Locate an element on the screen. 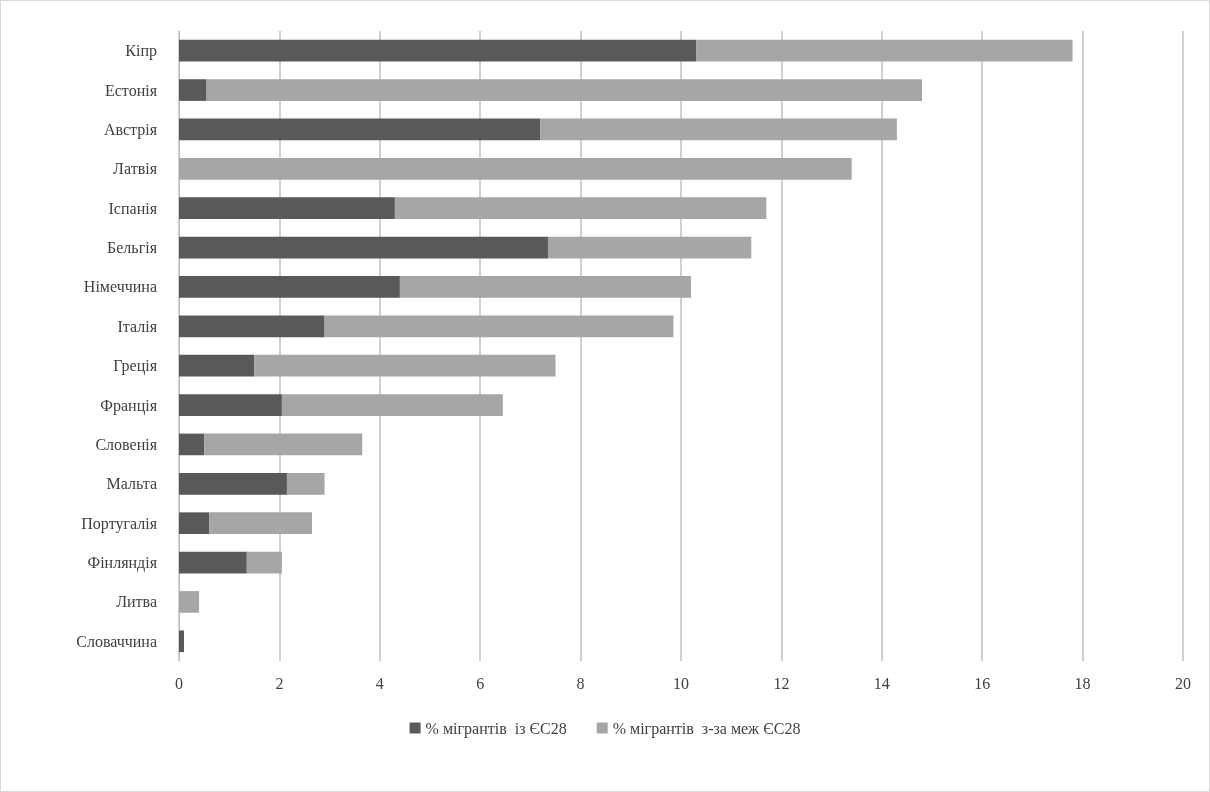  y-tick-label: Естонія is located at coordinates (131, 90).